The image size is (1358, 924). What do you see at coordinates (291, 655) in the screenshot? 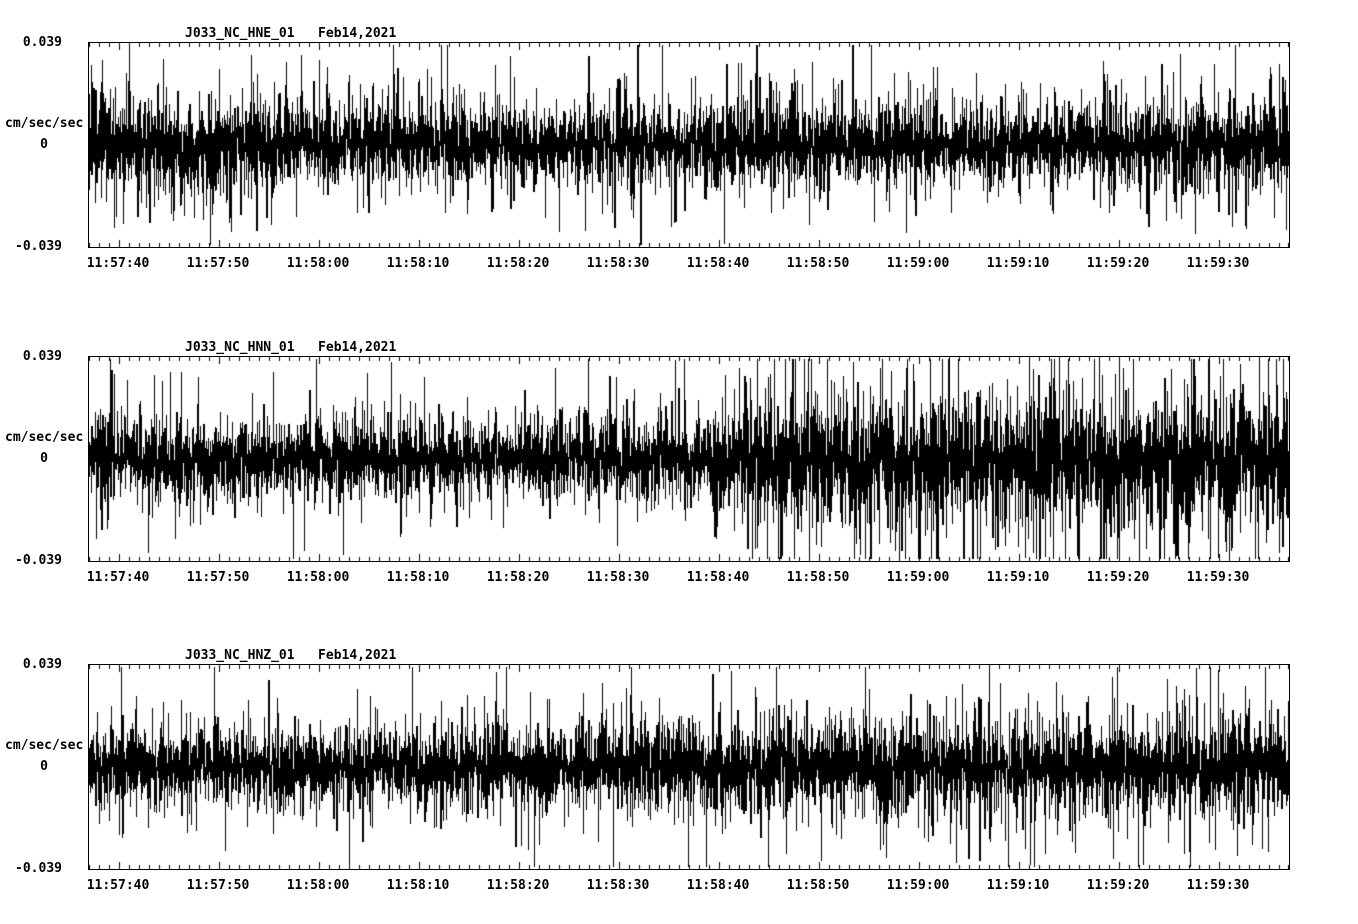
I see `trace-title: J033_NC_HNZ_01 Feb14,2021` at bounding box center [291, 655].